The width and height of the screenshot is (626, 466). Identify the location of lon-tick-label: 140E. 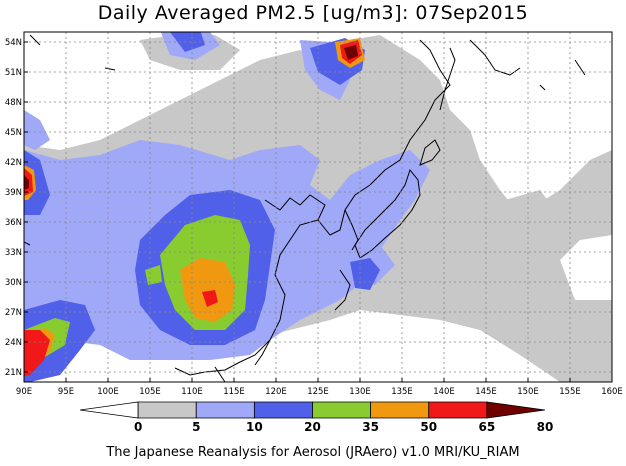
(444, 392).